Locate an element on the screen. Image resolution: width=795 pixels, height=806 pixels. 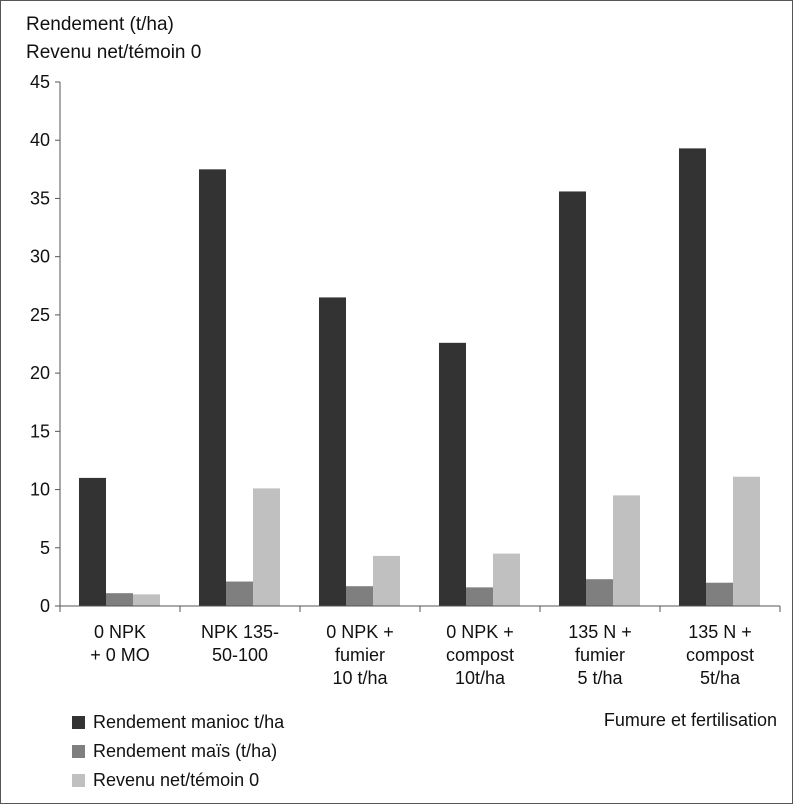
legend-item-mais: Rendement maïs (t/ha) is located at coordinates (178, 751).